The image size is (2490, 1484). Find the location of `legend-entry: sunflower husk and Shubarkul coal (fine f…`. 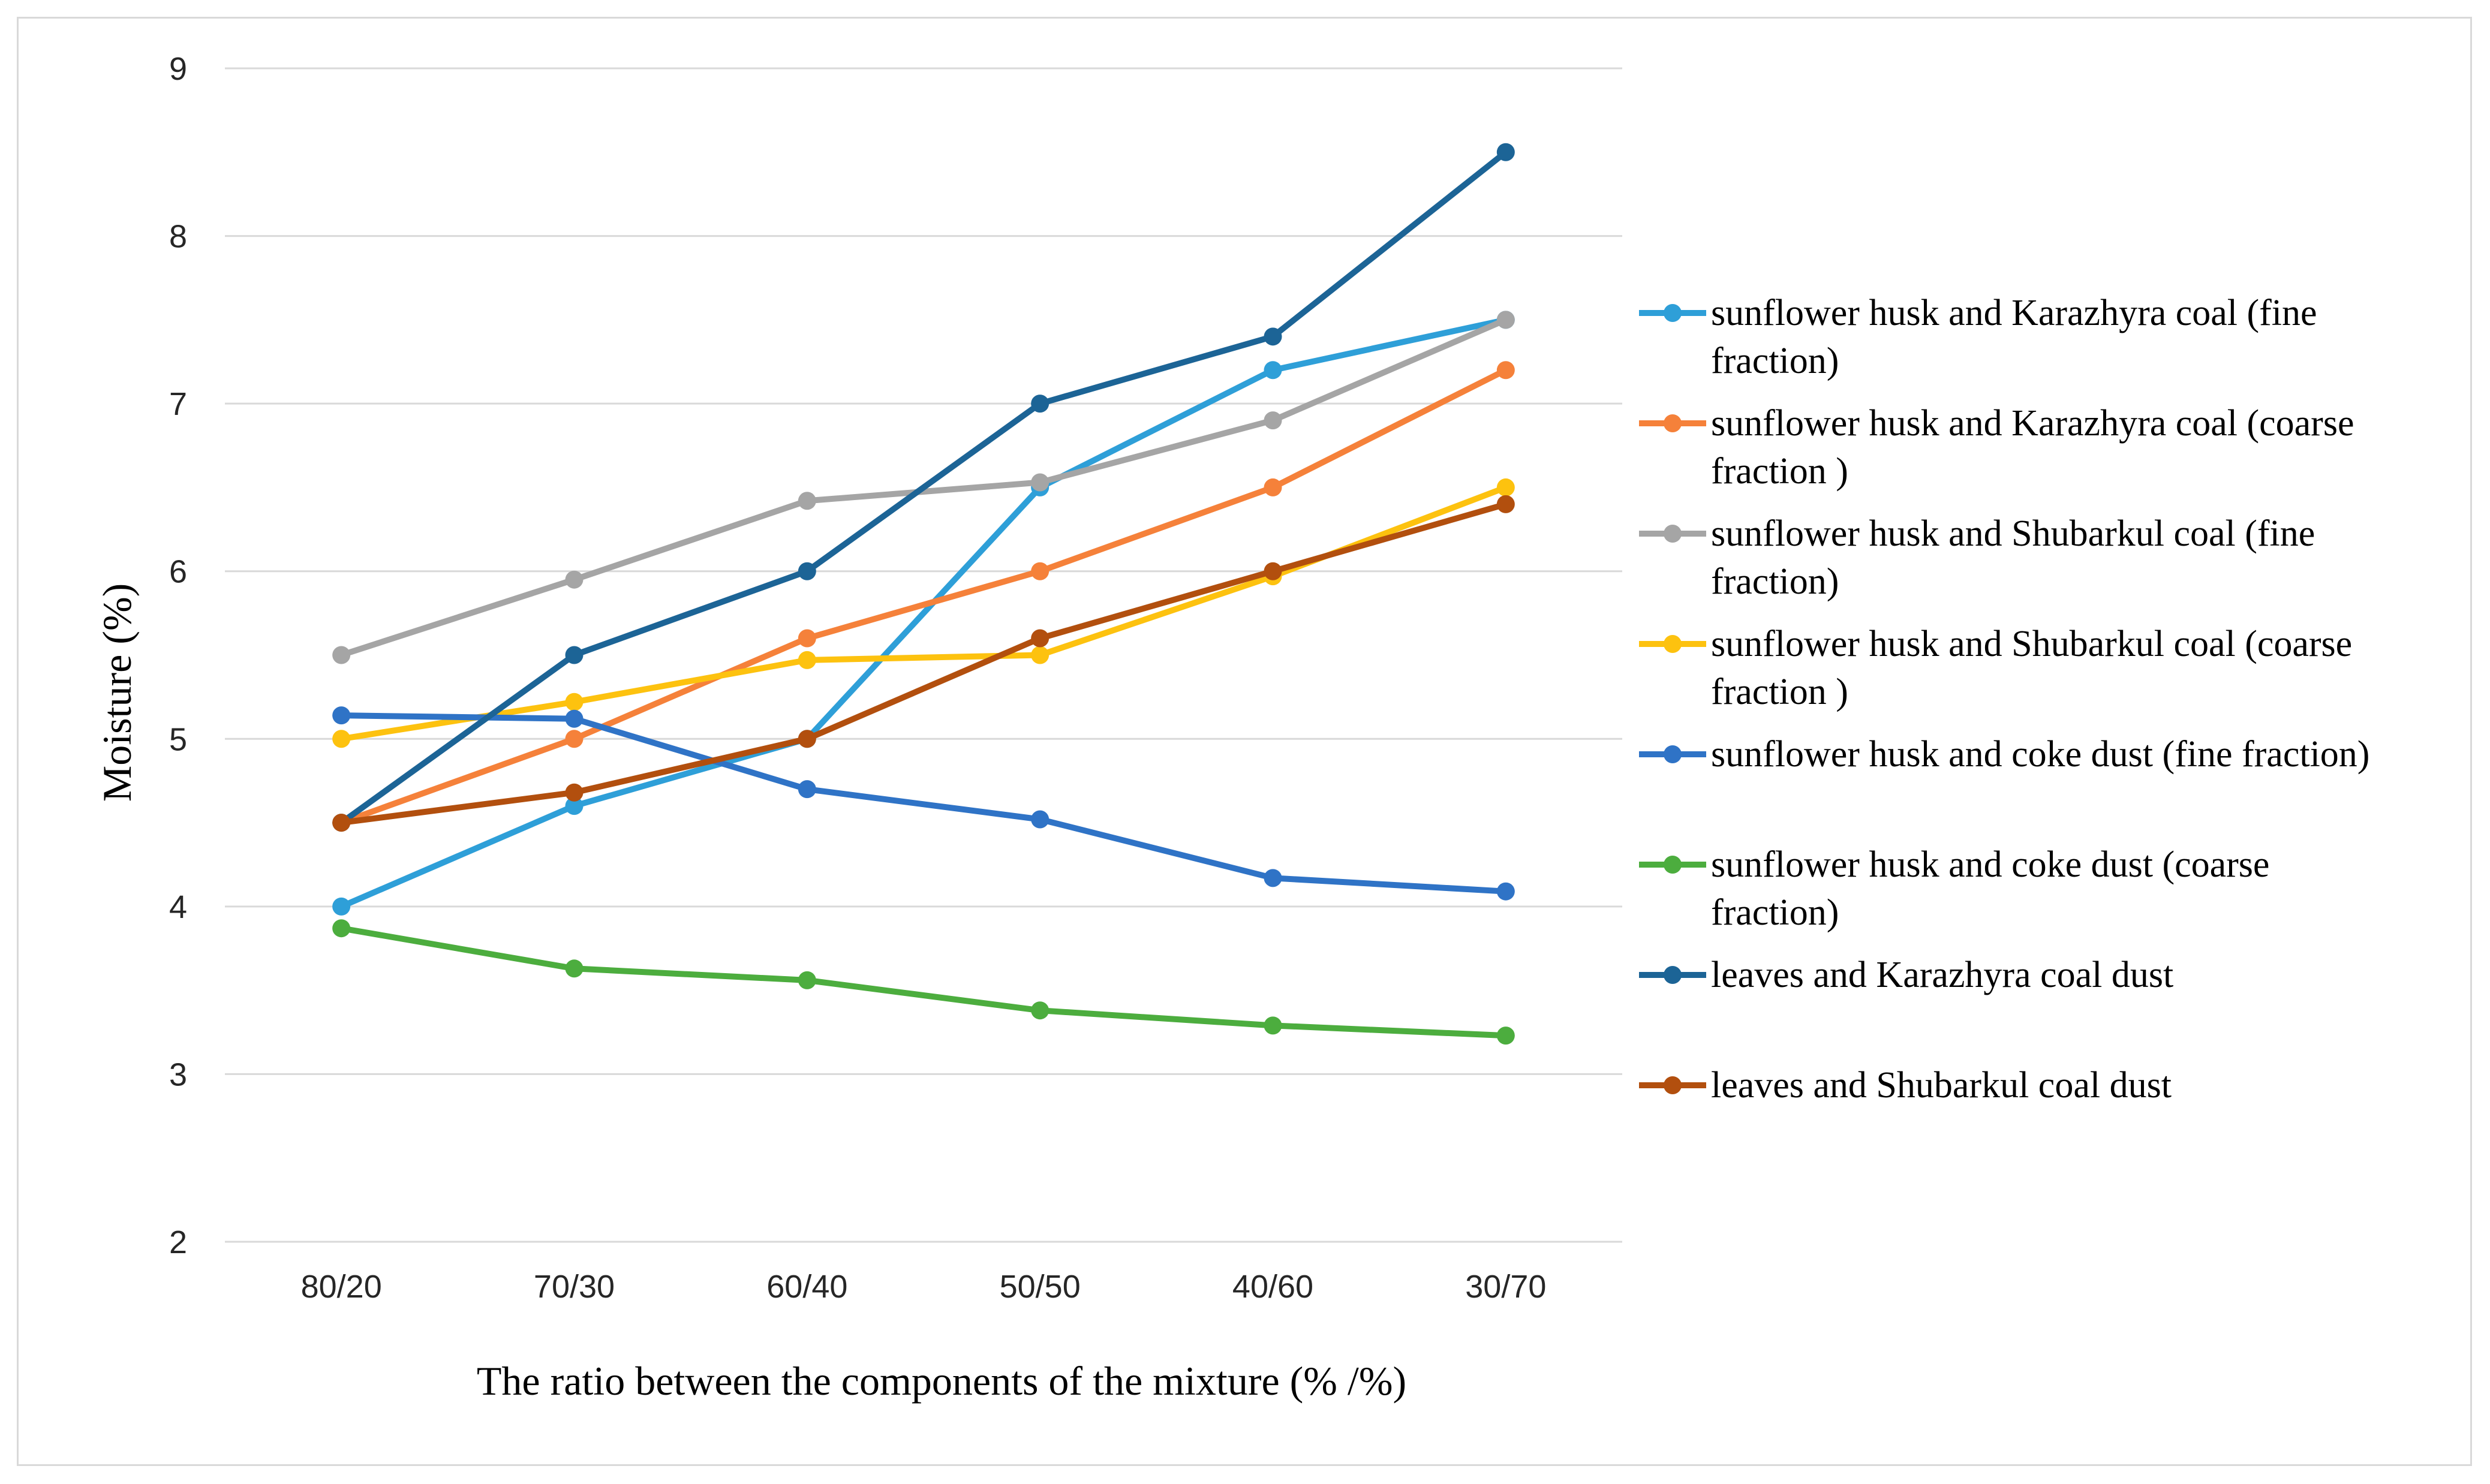

legend-entry: sunflower husk and Shubarkul coal (fine f… is located at coordinates (1977, 557).